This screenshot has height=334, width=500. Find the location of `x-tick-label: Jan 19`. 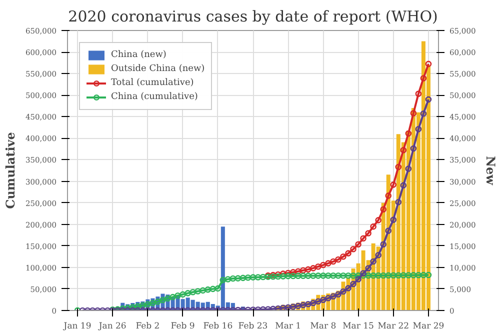

x-tick-label: Jan 19 is located at coordinates (77, 327).